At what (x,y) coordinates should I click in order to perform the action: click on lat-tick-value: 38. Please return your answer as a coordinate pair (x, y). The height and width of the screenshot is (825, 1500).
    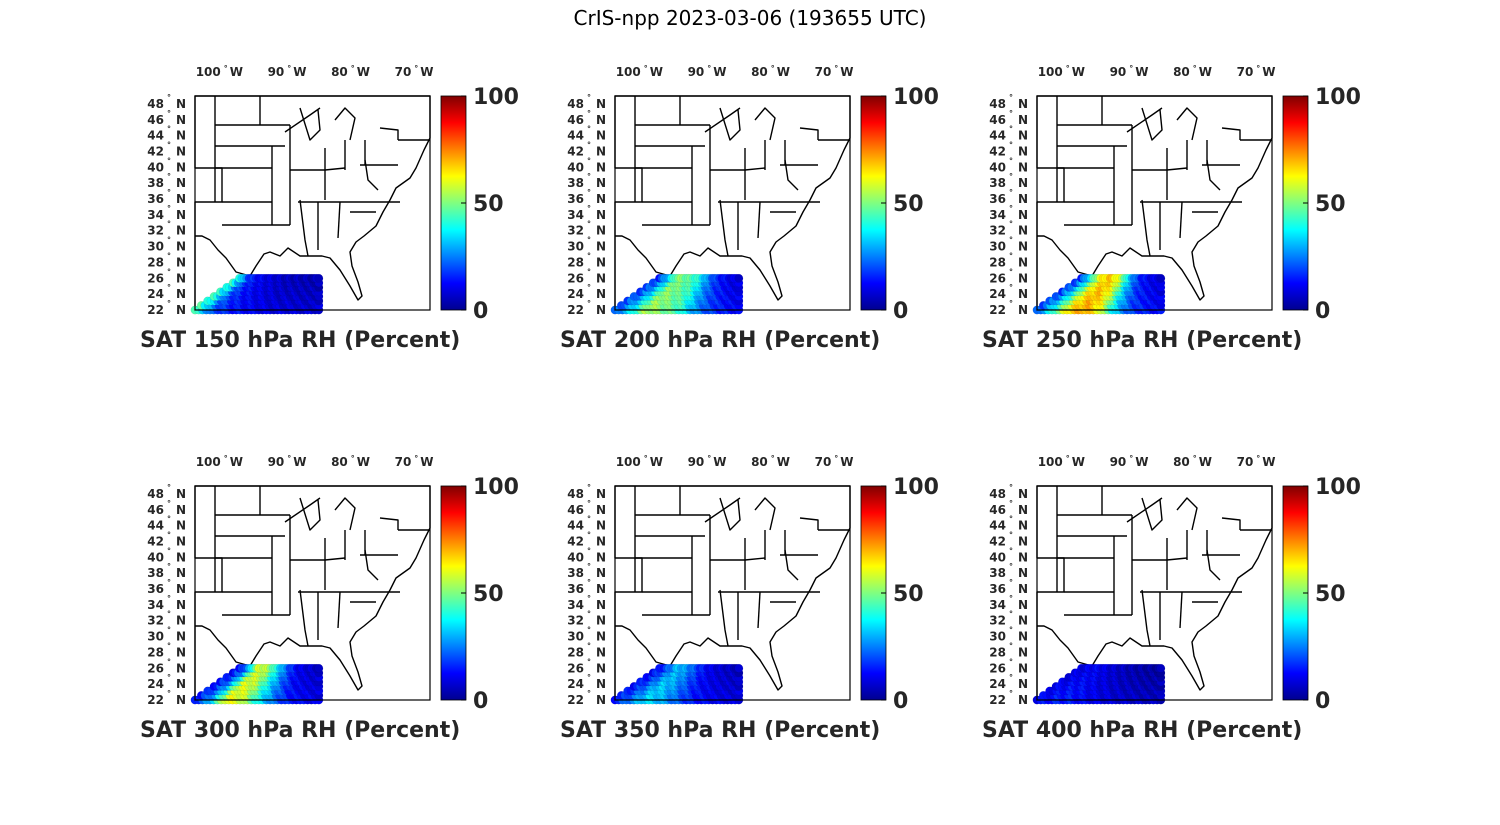
    Looking at the image, I should click on (997, 183).